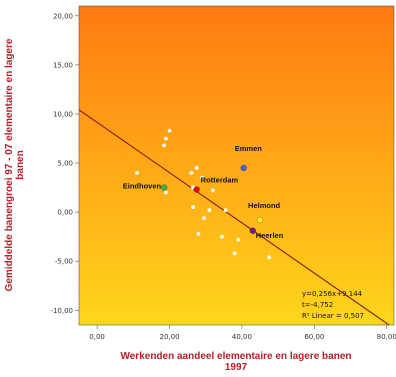 Image resolution: width=396 pixels, height=377 pixels. What do you see at coordinates (270, 235) in the screenshot?
I see `point-label-heerlen: Heerlen` at bounding box center [270, 235].